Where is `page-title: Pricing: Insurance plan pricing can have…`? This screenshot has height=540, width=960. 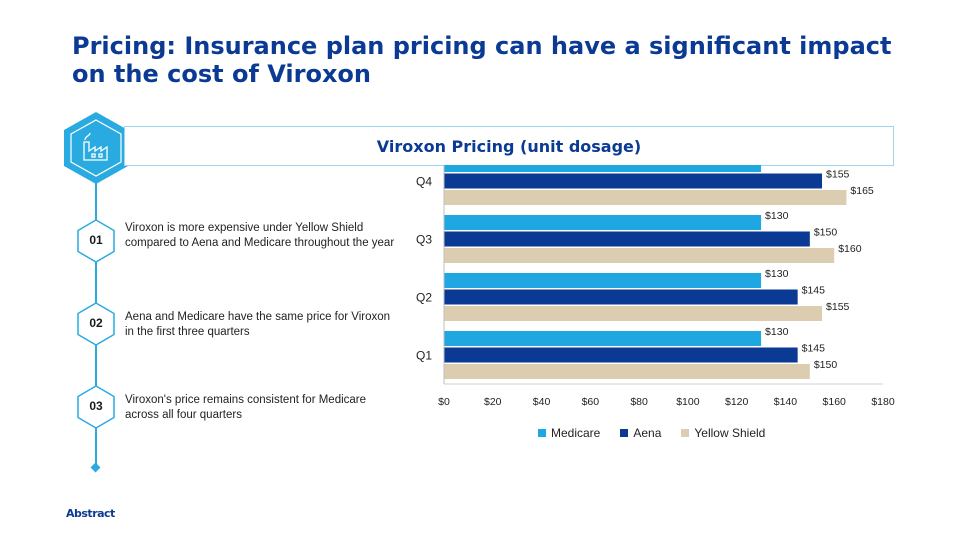 page-title: Pricing: Insurance plan pricing can have… is located at coordinates (482, 60).